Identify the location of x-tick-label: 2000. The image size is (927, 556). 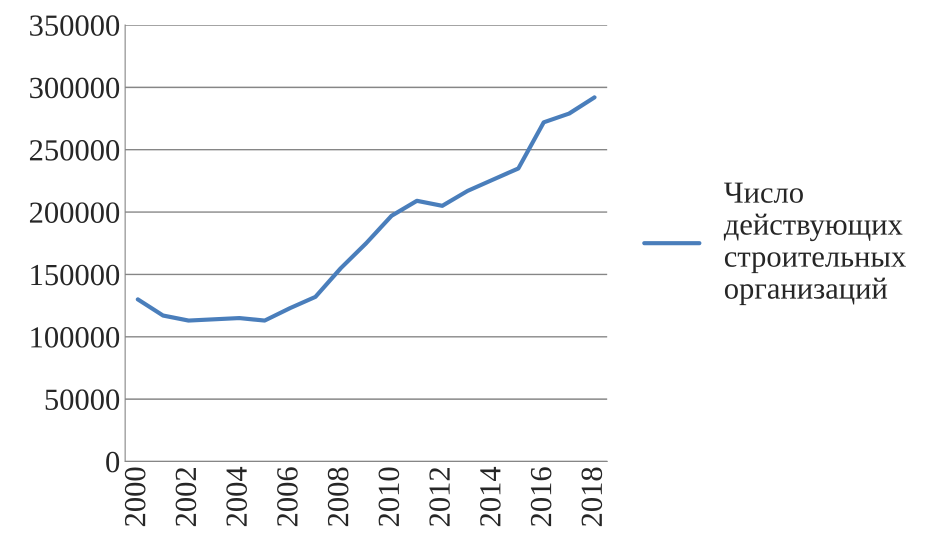
(135, 497).